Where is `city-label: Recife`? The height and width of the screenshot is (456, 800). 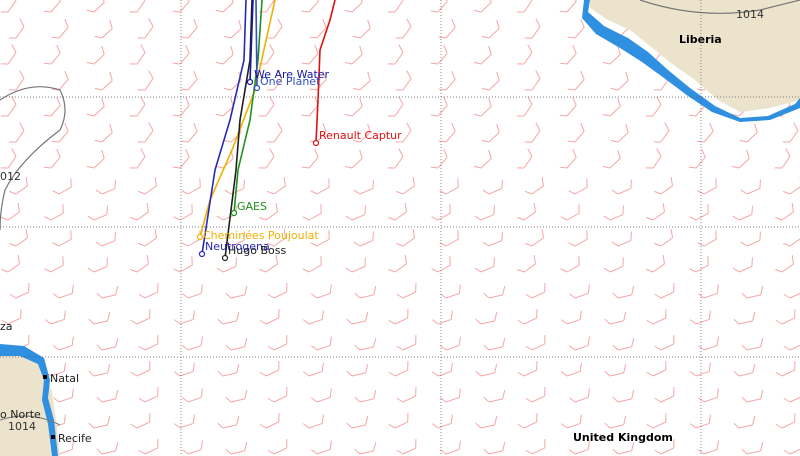
city-label: Recife is located at coordinates (75, 438).